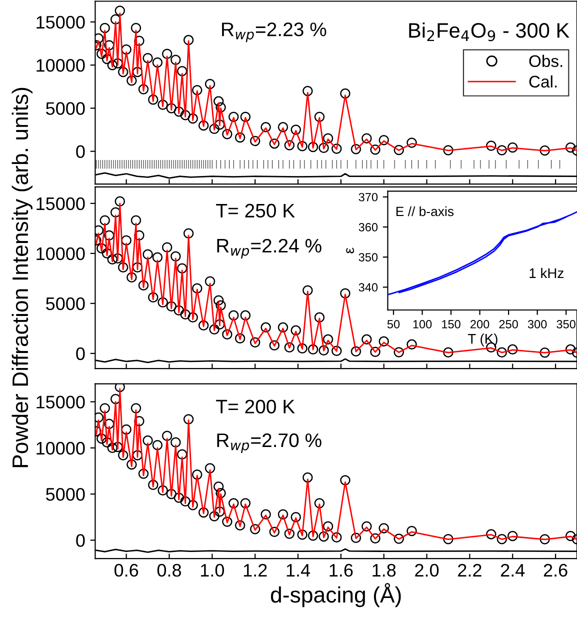 Image resolution: width=577 pixels, height=622 pixels. Describe the element at coordinates (350, 251) in the screenshot. I see `y-axis-title: ε` at that location.